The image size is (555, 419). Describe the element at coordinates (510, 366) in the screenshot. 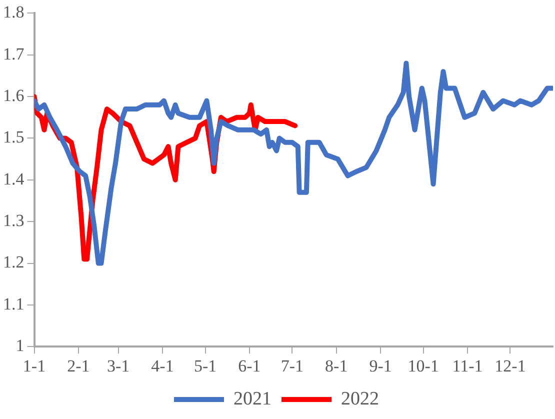

I see `x-tick-label: 12-1` at that location.